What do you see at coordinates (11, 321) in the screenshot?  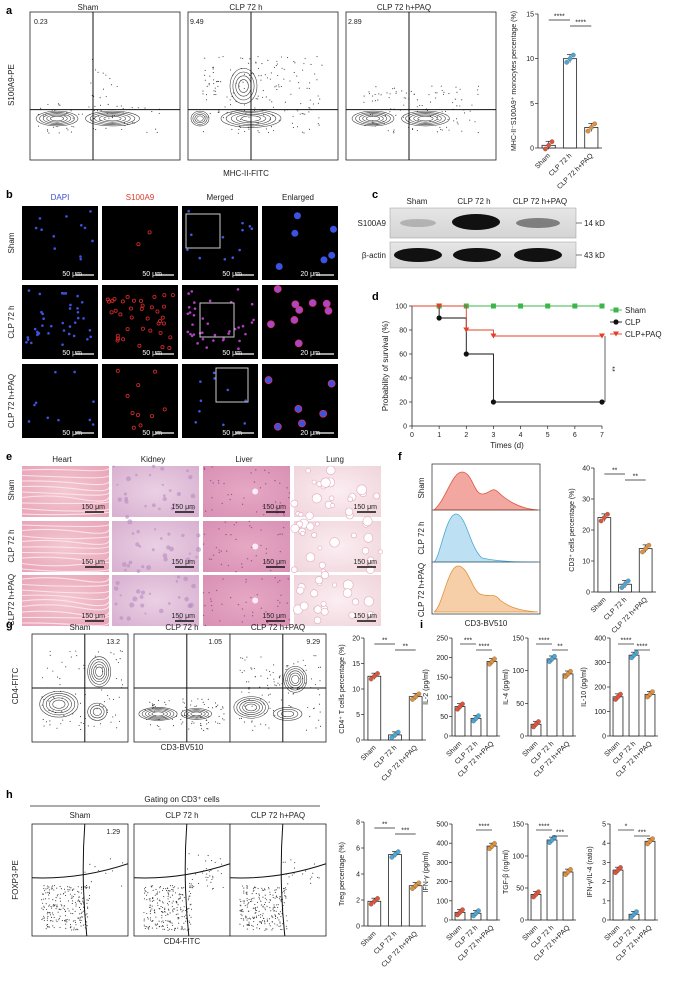 I see `b-row-clp: CLP 72 h` at bounding box center [11, 321].